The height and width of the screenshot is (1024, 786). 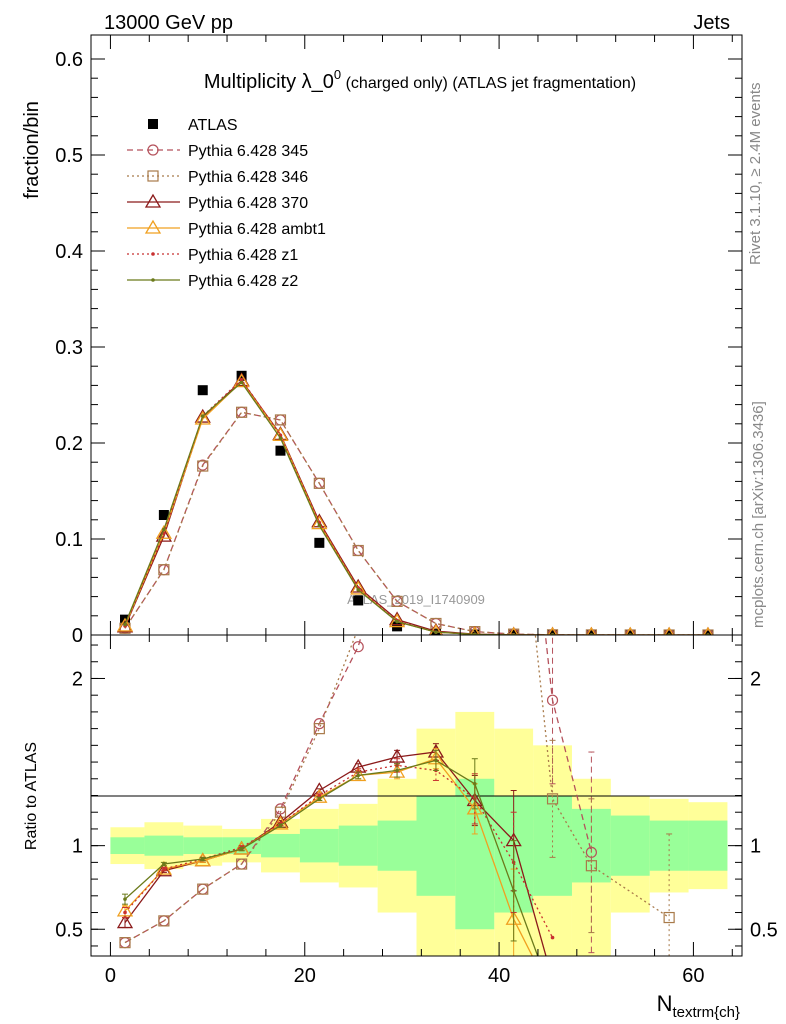 I want to click on x-label-main: N, so click(x=665, y=1003).